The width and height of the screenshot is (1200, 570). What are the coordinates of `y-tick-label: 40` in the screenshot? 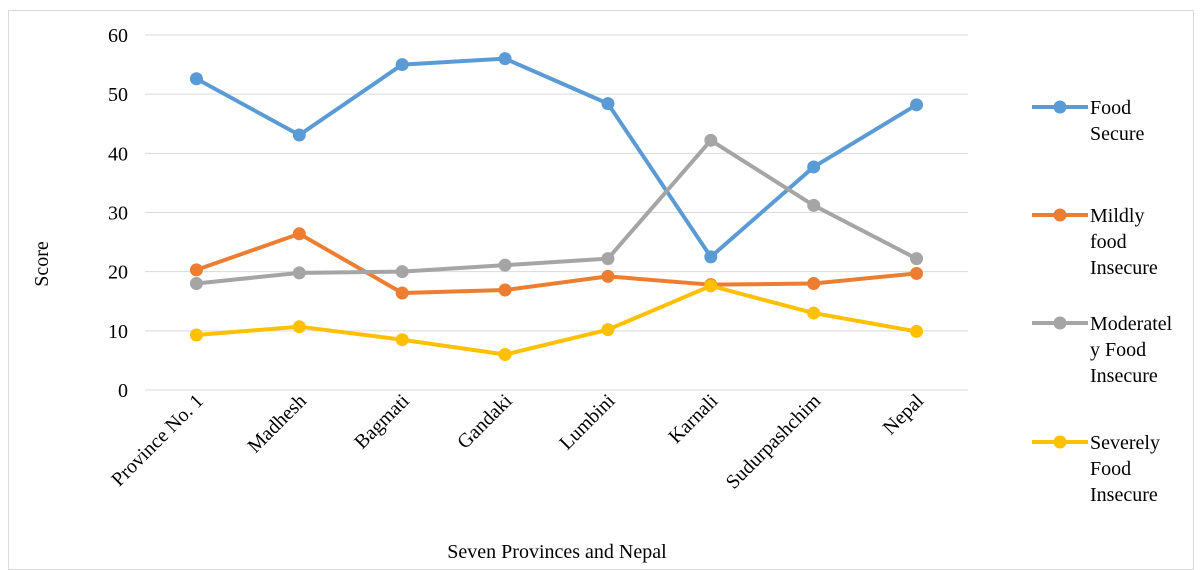 It's located at (118, 154).